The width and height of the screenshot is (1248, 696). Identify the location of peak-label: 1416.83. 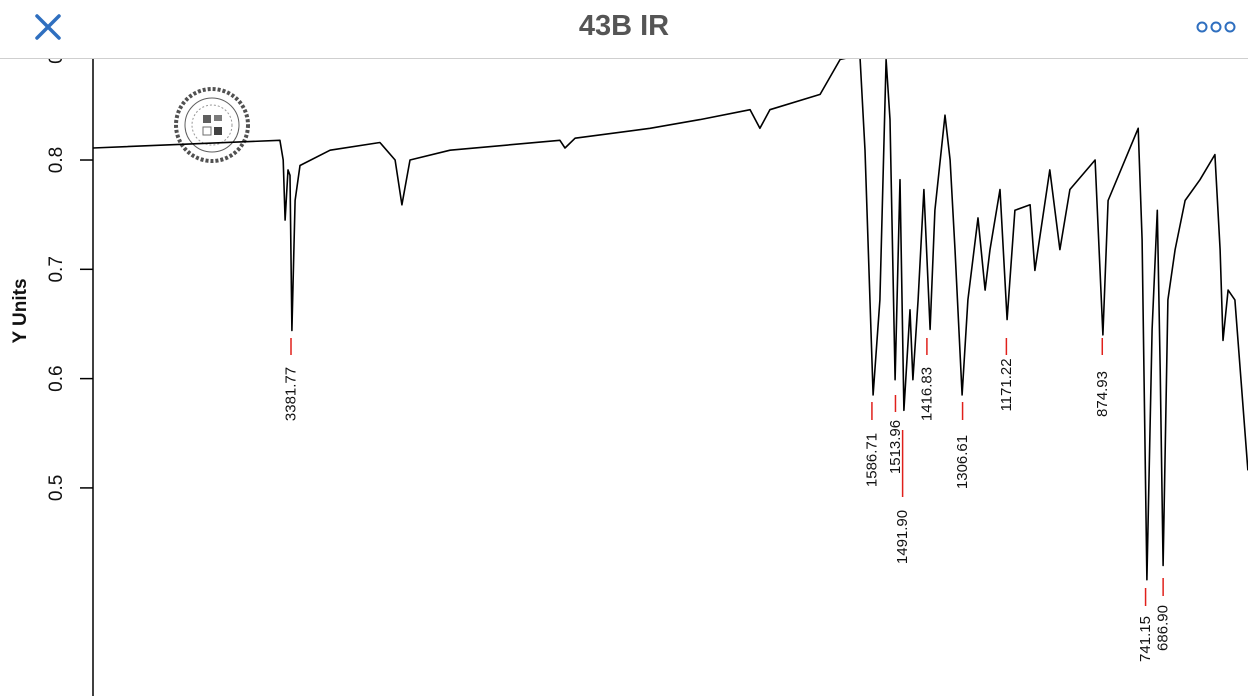
(926, 394).